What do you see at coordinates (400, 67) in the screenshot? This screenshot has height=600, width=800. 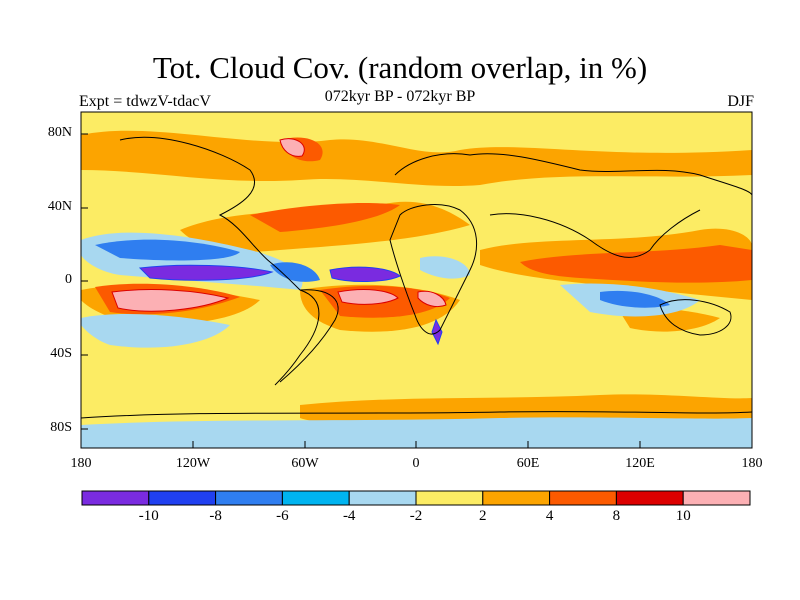 I see `plot-title: Tot. Cloud Cov. (random overlap, in %)` at bounding box center [400, 67].